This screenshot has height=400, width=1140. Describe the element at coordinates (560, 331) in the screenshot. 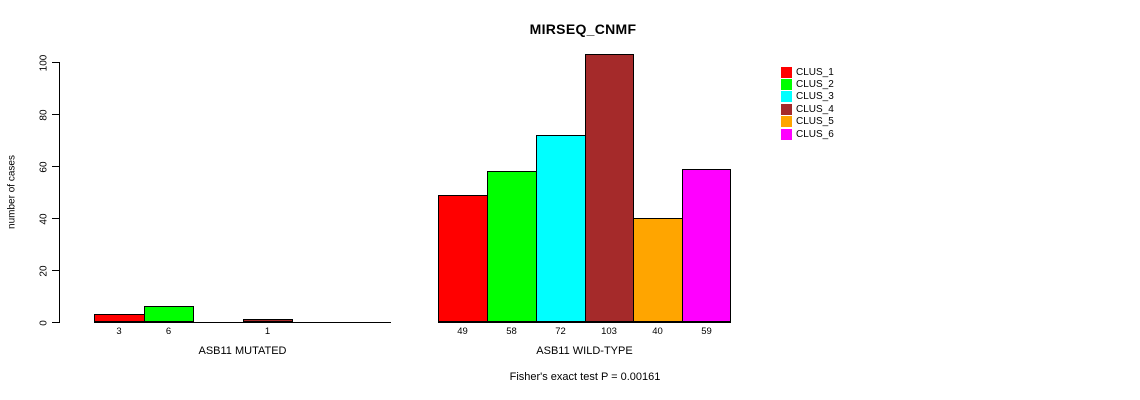

I see `bar-value-label: 72` at that location.